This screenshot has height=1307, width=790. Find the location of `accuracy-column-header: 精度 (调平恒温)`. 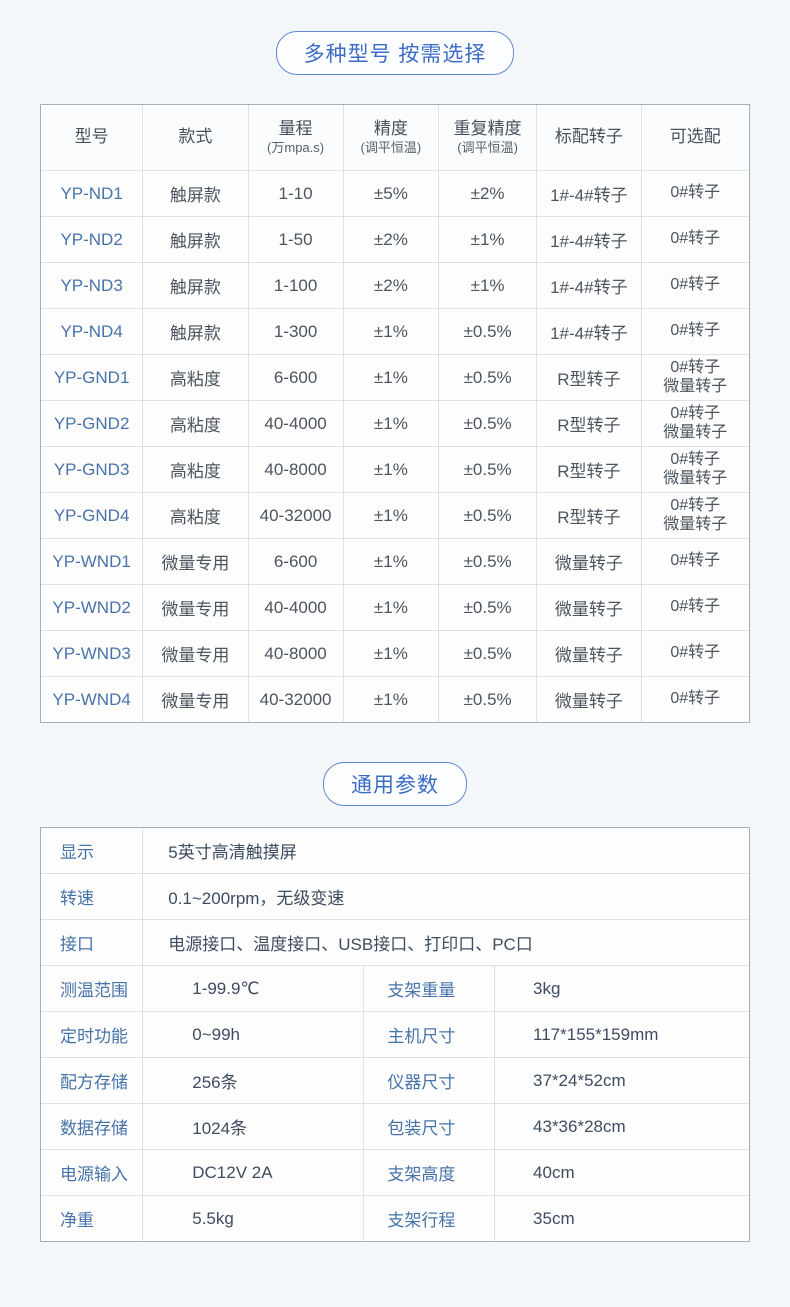

accuracy-column-header: 精度 (调平恒温) is located at coordinates (391, 138).